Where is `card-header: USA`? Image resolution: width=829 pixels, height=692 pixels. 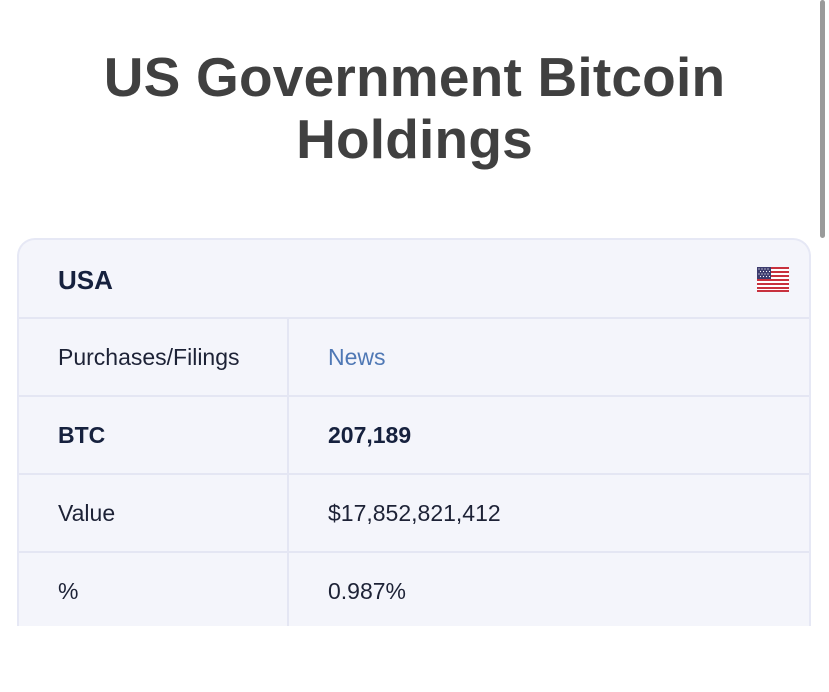 card-header: USA is located at coordinates (414, 279).